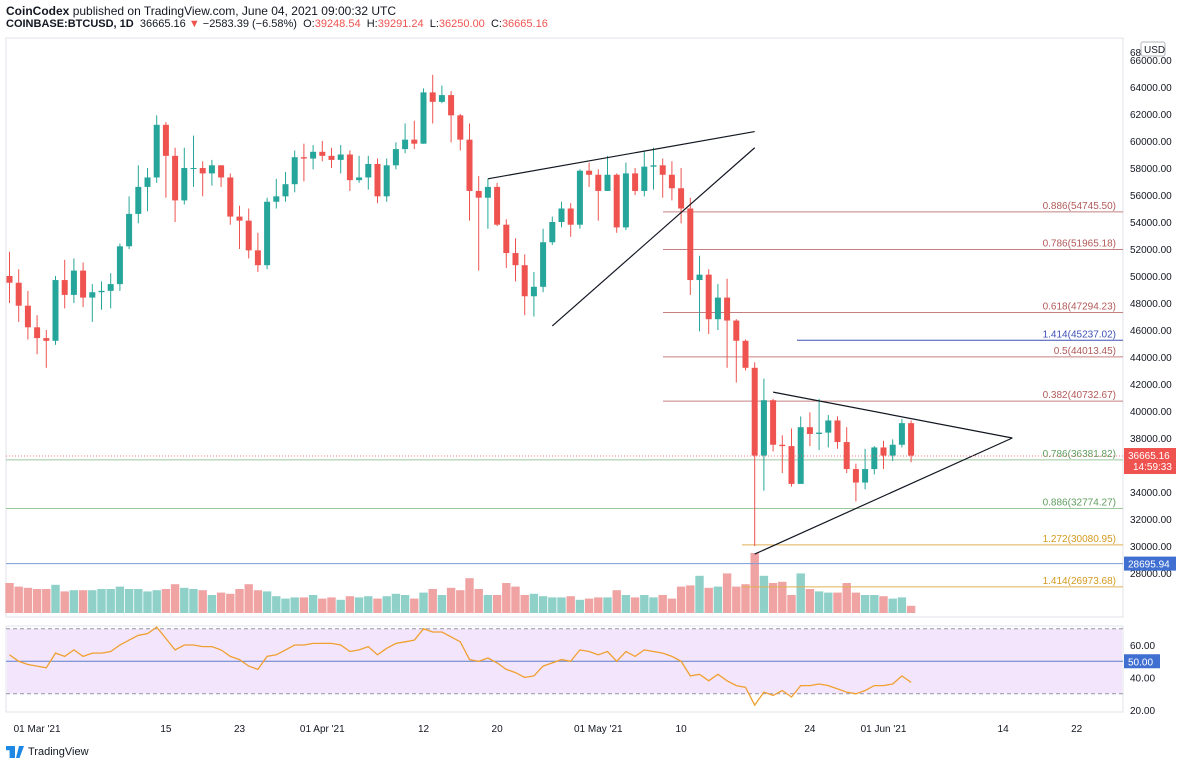 This screenshot has width=1186, height=768. I want to click on y-tick-label: 42000.00, so click(1151, 385).